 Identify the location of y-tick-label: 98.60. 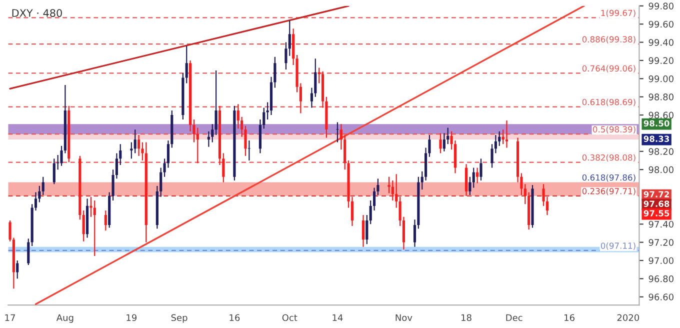
(661, 115).